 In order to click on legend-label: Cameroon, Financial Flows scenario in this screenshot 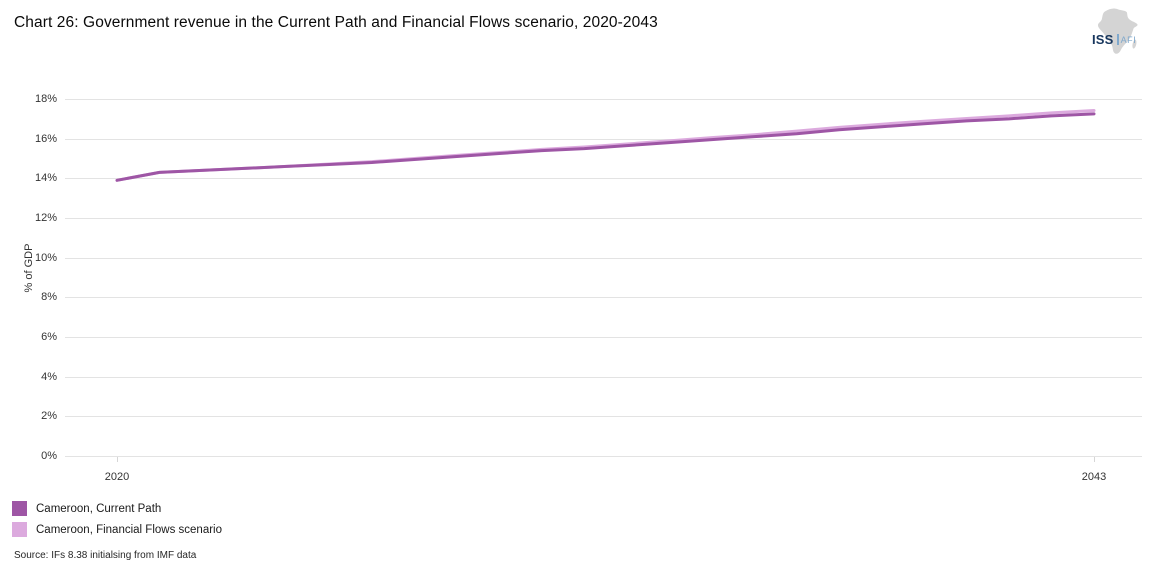, I will do `click(129, 529)`.